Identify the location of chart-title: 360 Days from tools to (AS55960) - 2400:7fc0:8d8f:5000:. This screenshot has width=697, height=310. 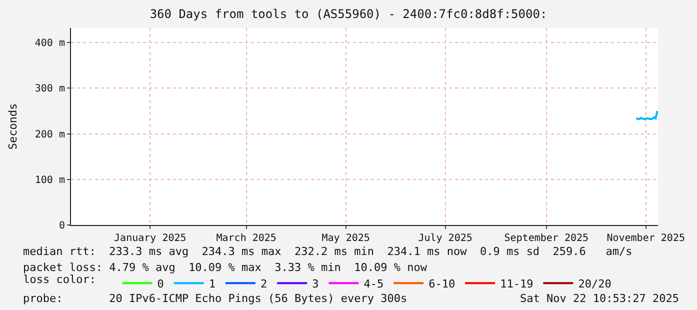
(349, 14).